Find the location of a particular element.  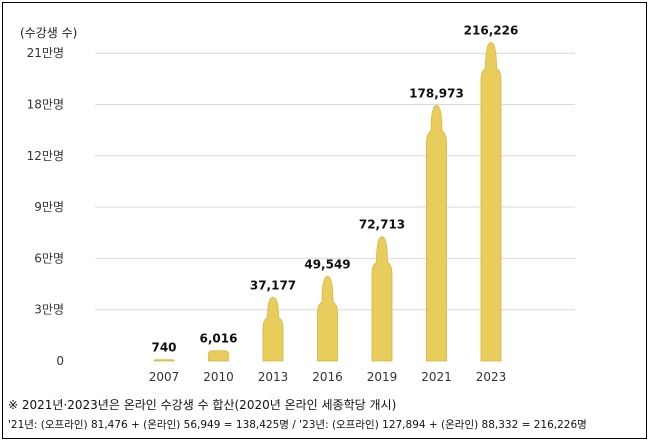

x-tick-label: 2013 is located at coordinates (273, 377).